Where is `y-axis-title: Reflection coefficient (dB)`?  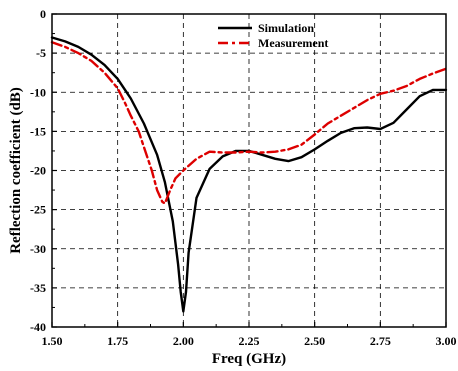
y-axis-title: Reflection coefficient (dB) is located at coordinates (16, 170).